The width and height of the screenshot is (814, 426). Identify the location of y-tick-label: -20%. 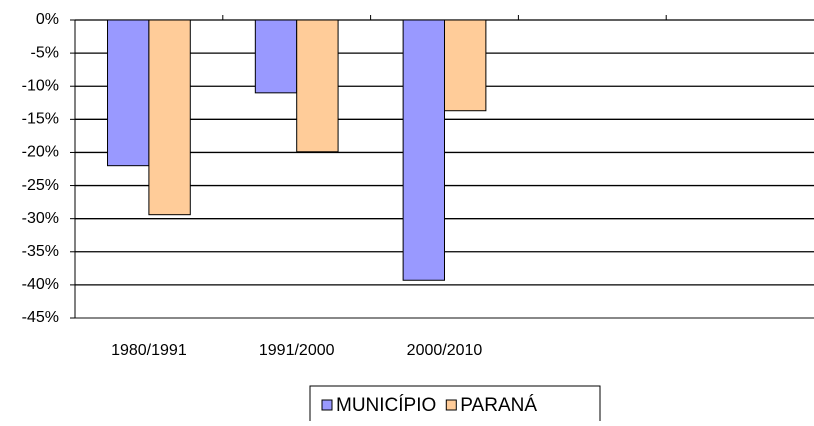
(40, 152).